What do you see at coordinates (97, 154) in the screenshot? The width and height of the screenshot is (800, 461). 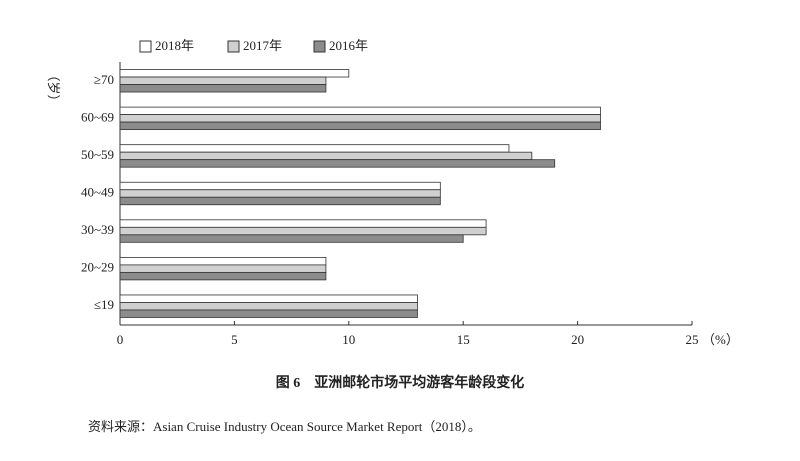 I see `y-tick-label: 50~59` at bounding box center [97, 154].